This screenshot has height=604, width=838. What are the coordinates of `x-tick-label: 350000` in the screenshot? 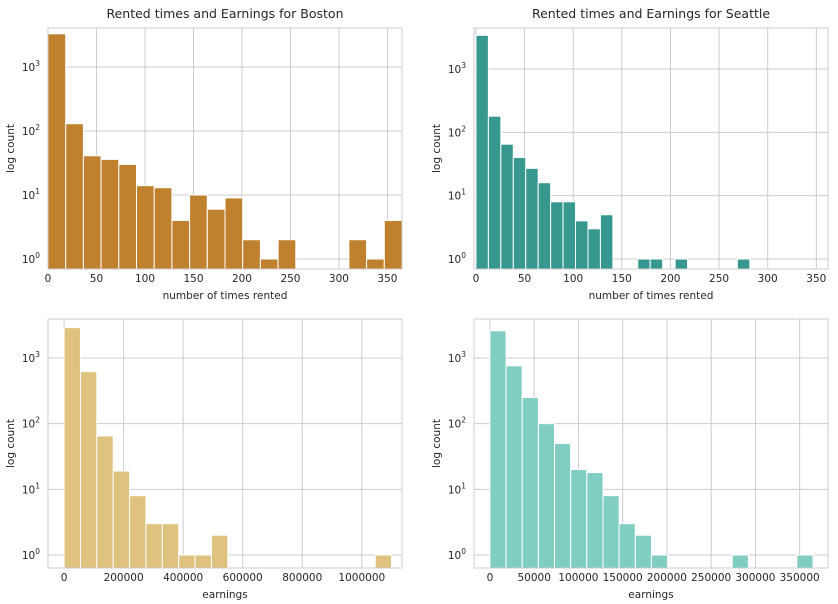 It's located at (800, 578).